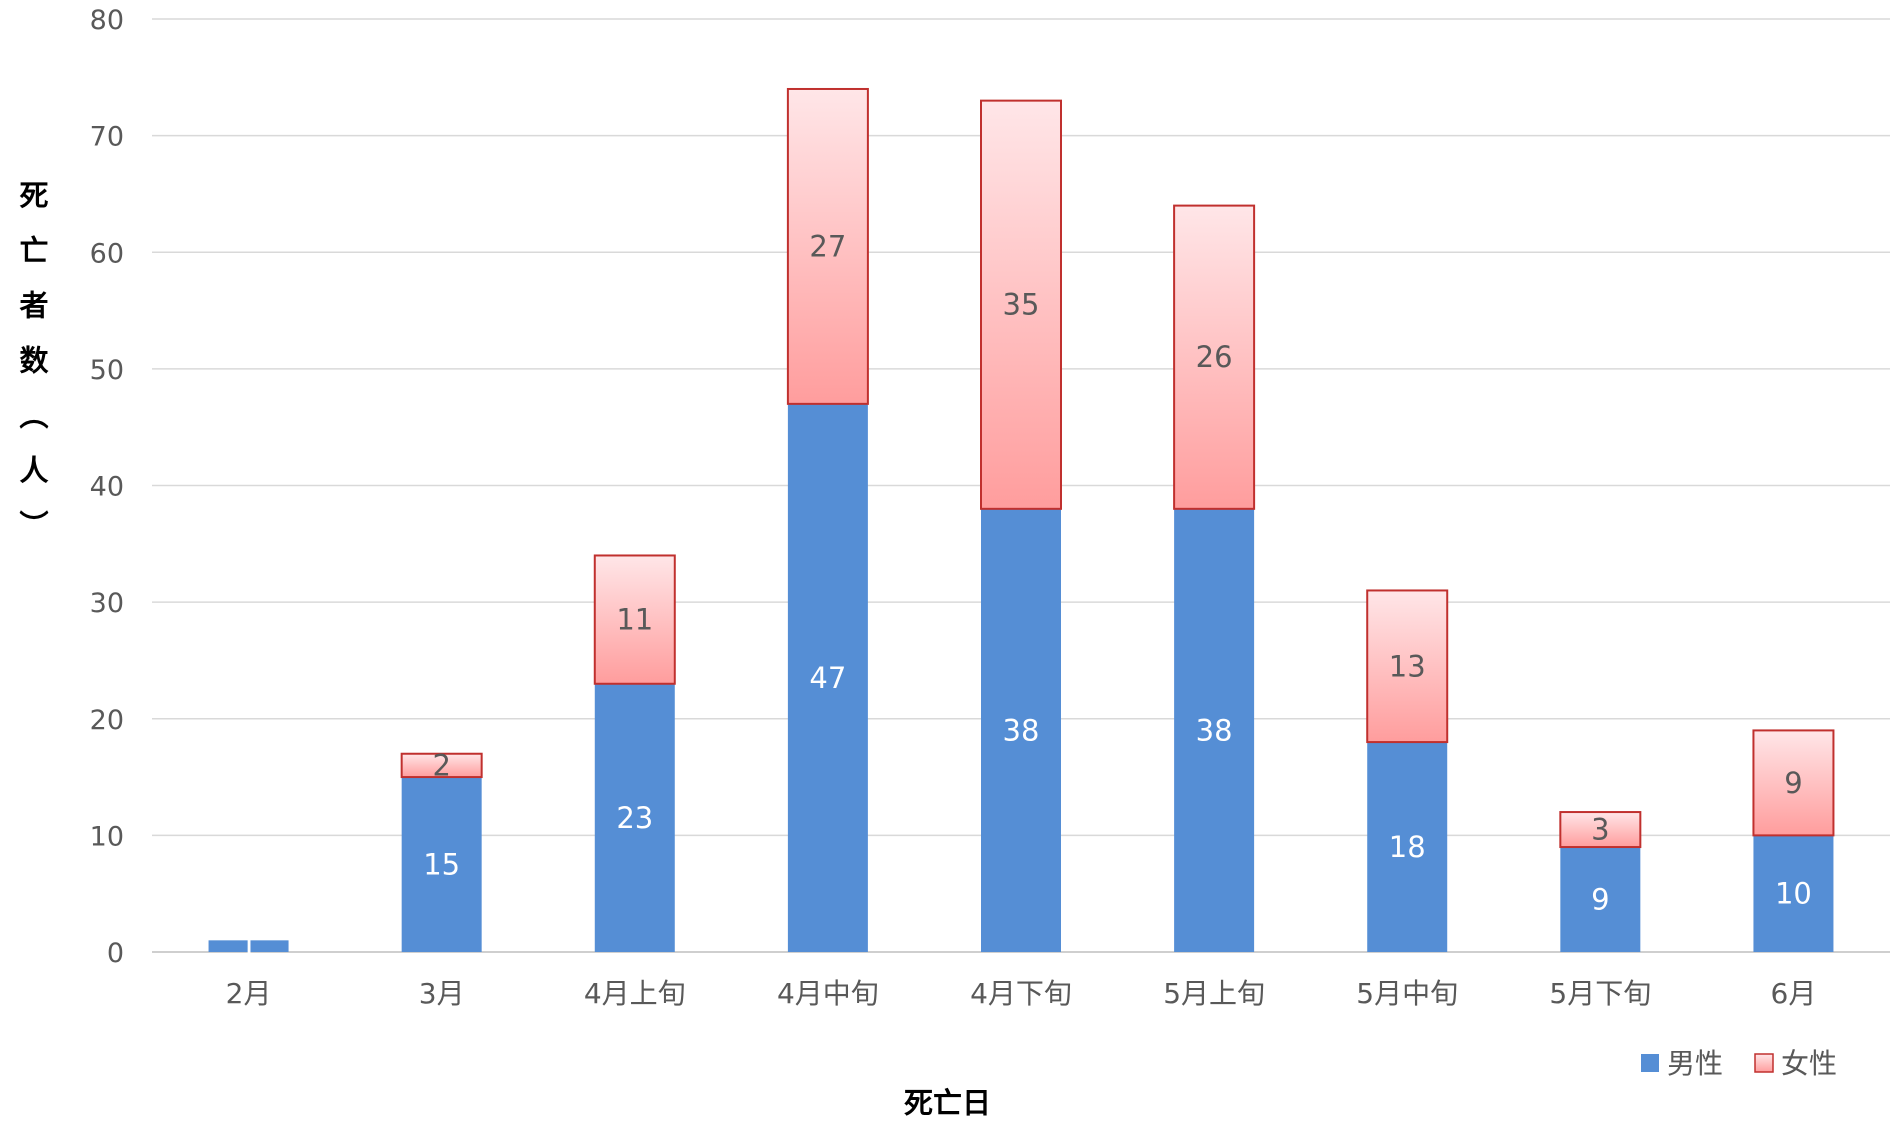 This screenshot has height=1122, width=1895. I want to click on data-label-female: 26, so click(1214, 357).